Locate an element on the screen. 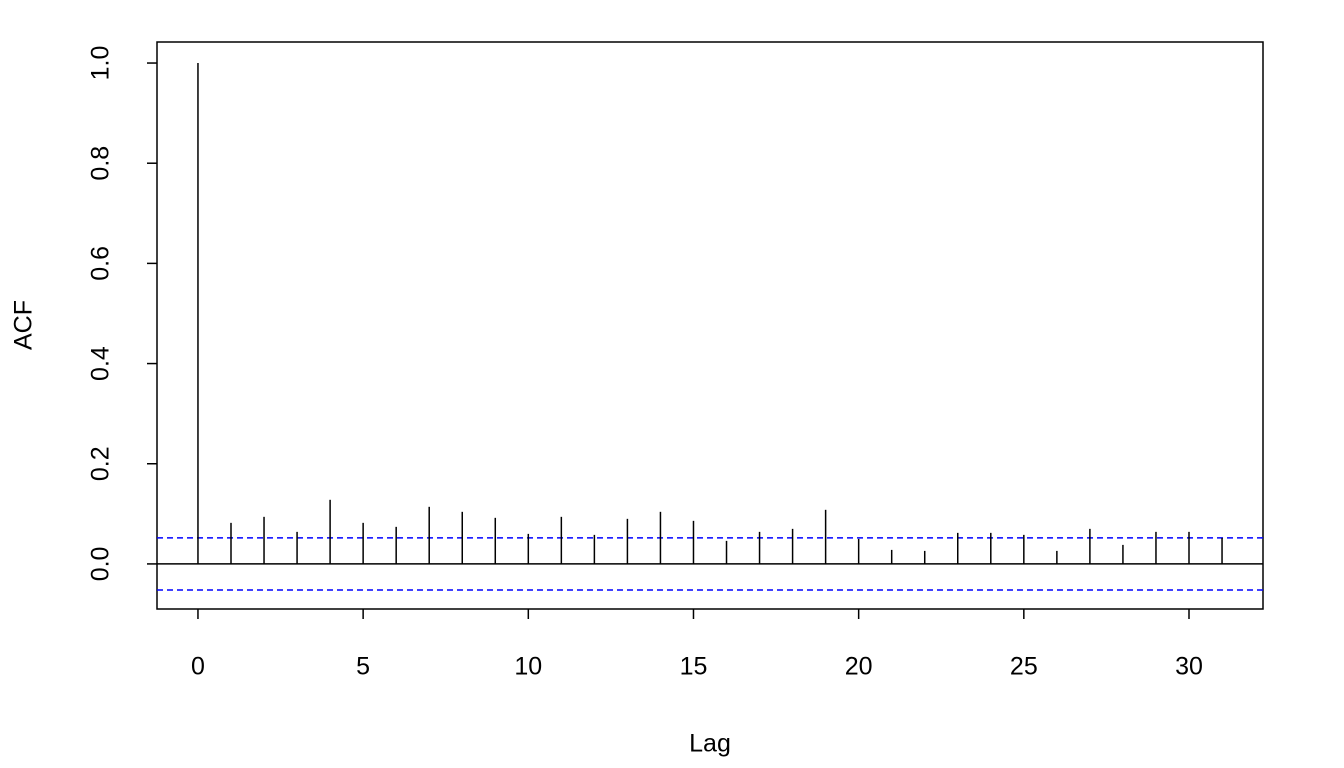 This screenshot has height=768, width=1344. x-tick-label: 30 is located at coordinates (1189, 667).